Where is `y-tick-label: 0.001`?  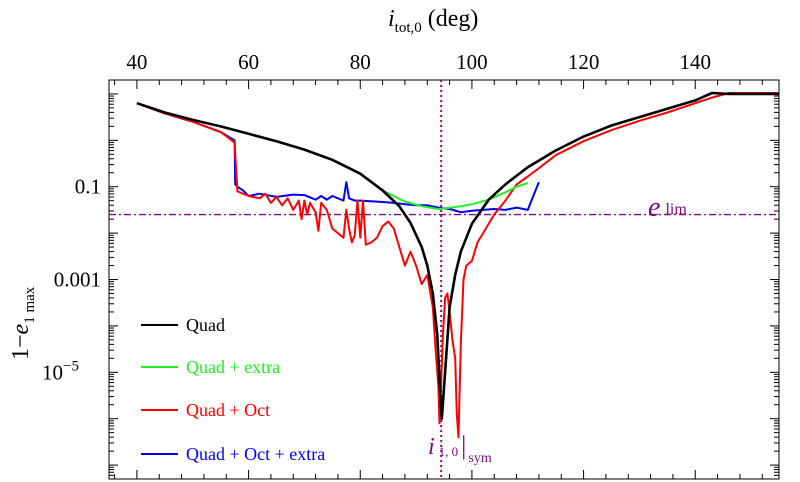
y-tick-label: 0.001 is located at coordinates (77, 280).